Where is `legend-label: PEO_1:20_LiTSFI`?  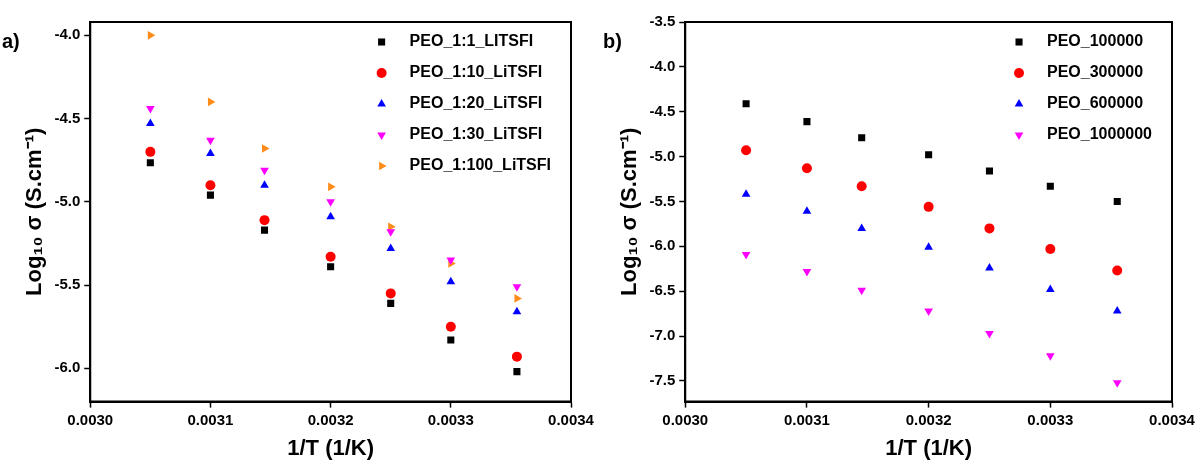
legend-label: PEO_1:20_LiTSFI is located at coordinates (476, 103).